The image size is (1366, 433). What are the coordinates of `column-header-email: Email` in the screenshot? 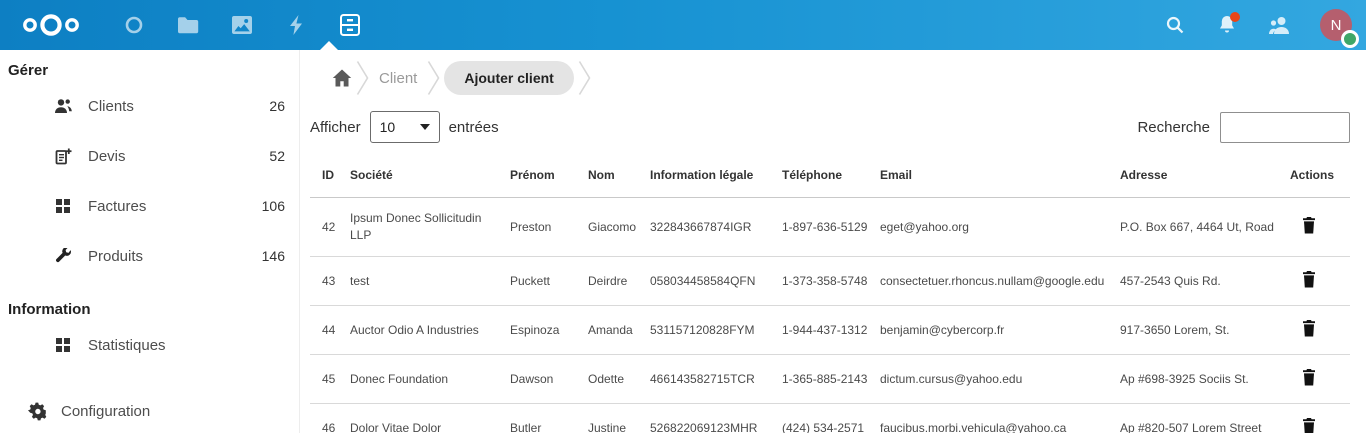 It's located at (1000, 176).